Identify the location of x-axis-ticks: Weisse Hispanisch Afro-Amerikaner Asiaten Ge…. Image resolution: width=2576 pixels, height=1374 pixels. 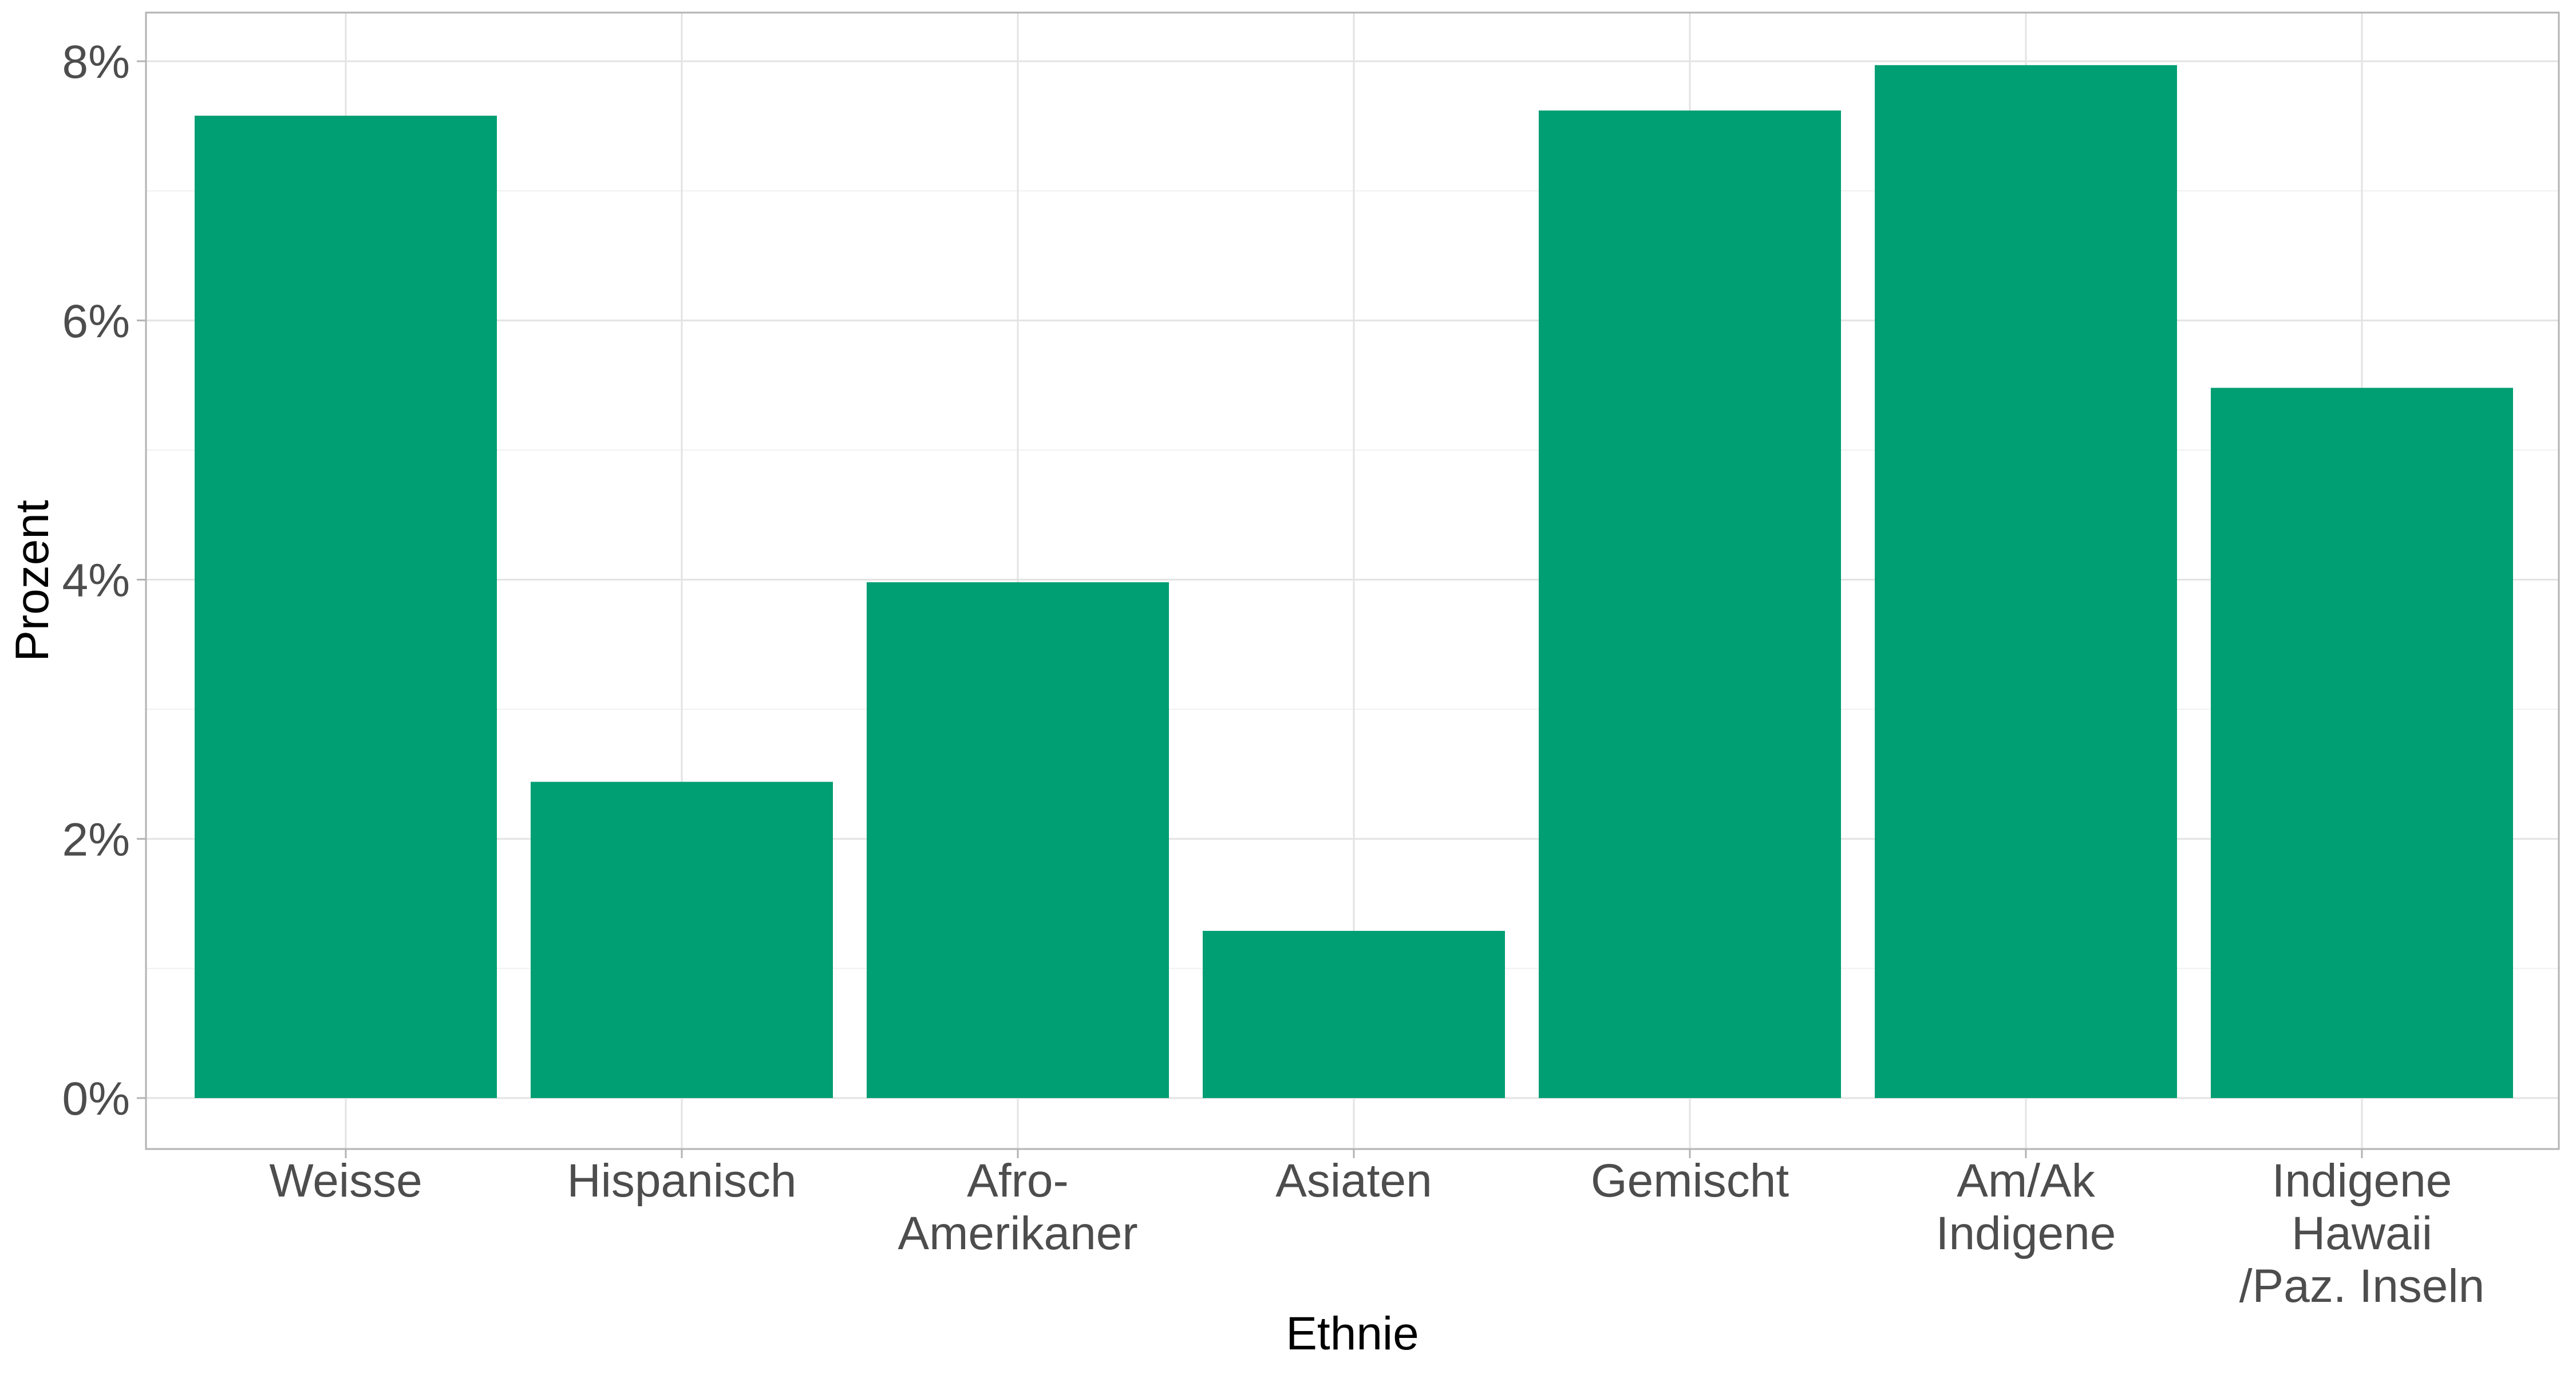
(1376, 1230).